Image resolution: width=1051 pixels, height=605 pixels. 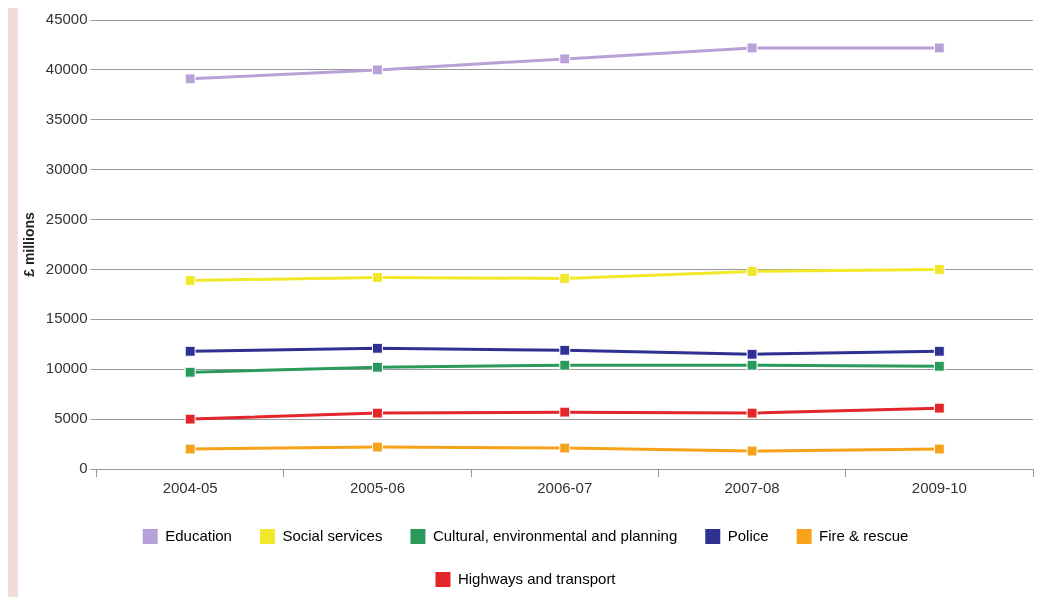 What do you see at coordinates (66, 168) in the screenshot?
I see `y-tick-label: 30000` at bounding box center [66, 168].